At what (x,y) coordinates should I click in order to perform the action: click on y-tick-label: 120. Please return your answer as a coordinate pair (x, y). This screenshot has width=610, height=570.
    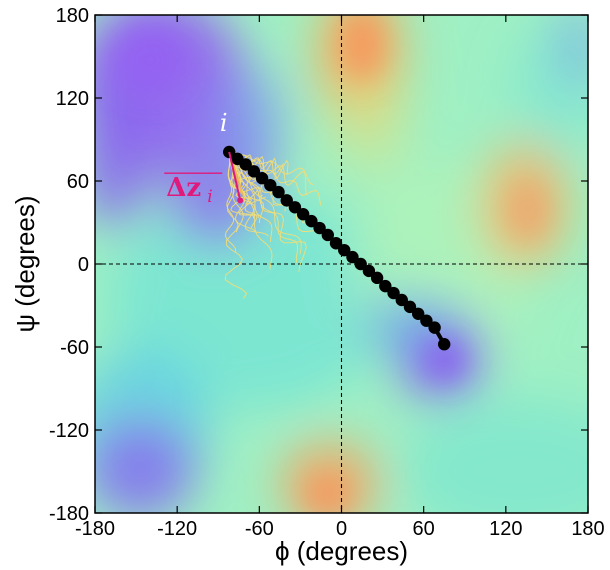
    Looking at the image, I should click on (72, 99).